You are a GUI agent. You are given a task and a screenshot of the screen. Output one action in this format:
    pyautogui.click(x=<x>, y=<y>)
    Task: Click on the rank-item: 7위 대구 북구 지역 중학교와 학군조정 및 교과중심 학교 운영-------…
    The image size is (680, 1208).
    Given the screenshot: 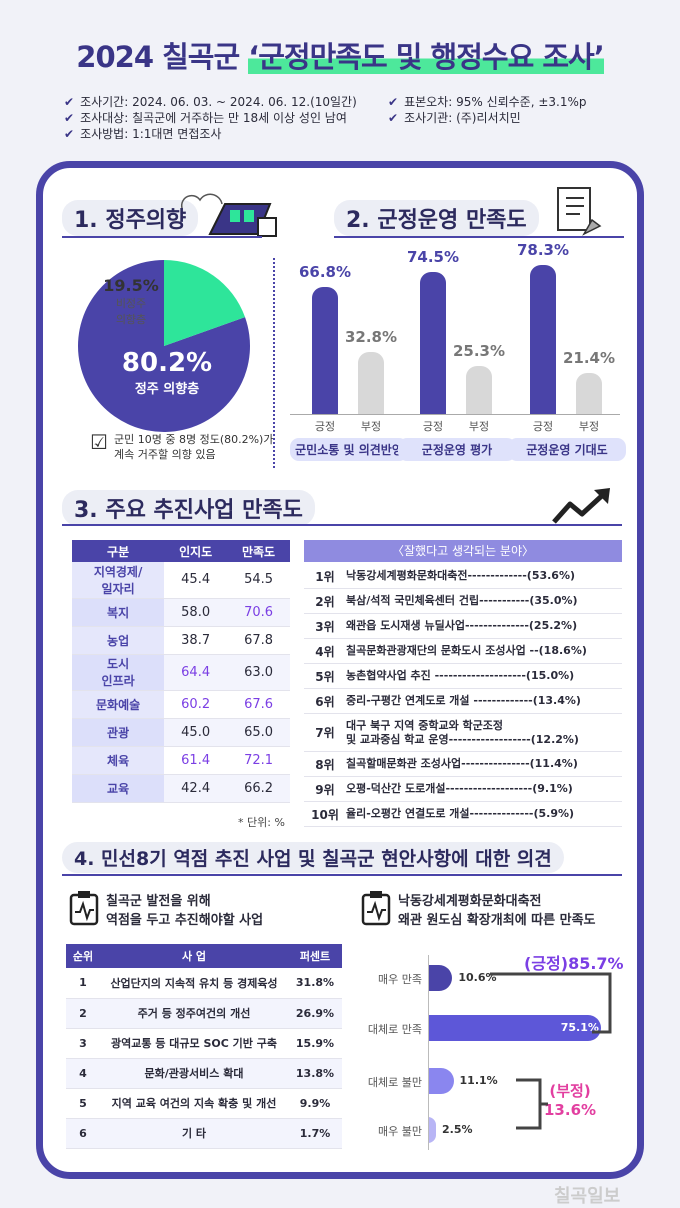 What is the action you would take?
    pyautogui.click(x=463, y=733)
    